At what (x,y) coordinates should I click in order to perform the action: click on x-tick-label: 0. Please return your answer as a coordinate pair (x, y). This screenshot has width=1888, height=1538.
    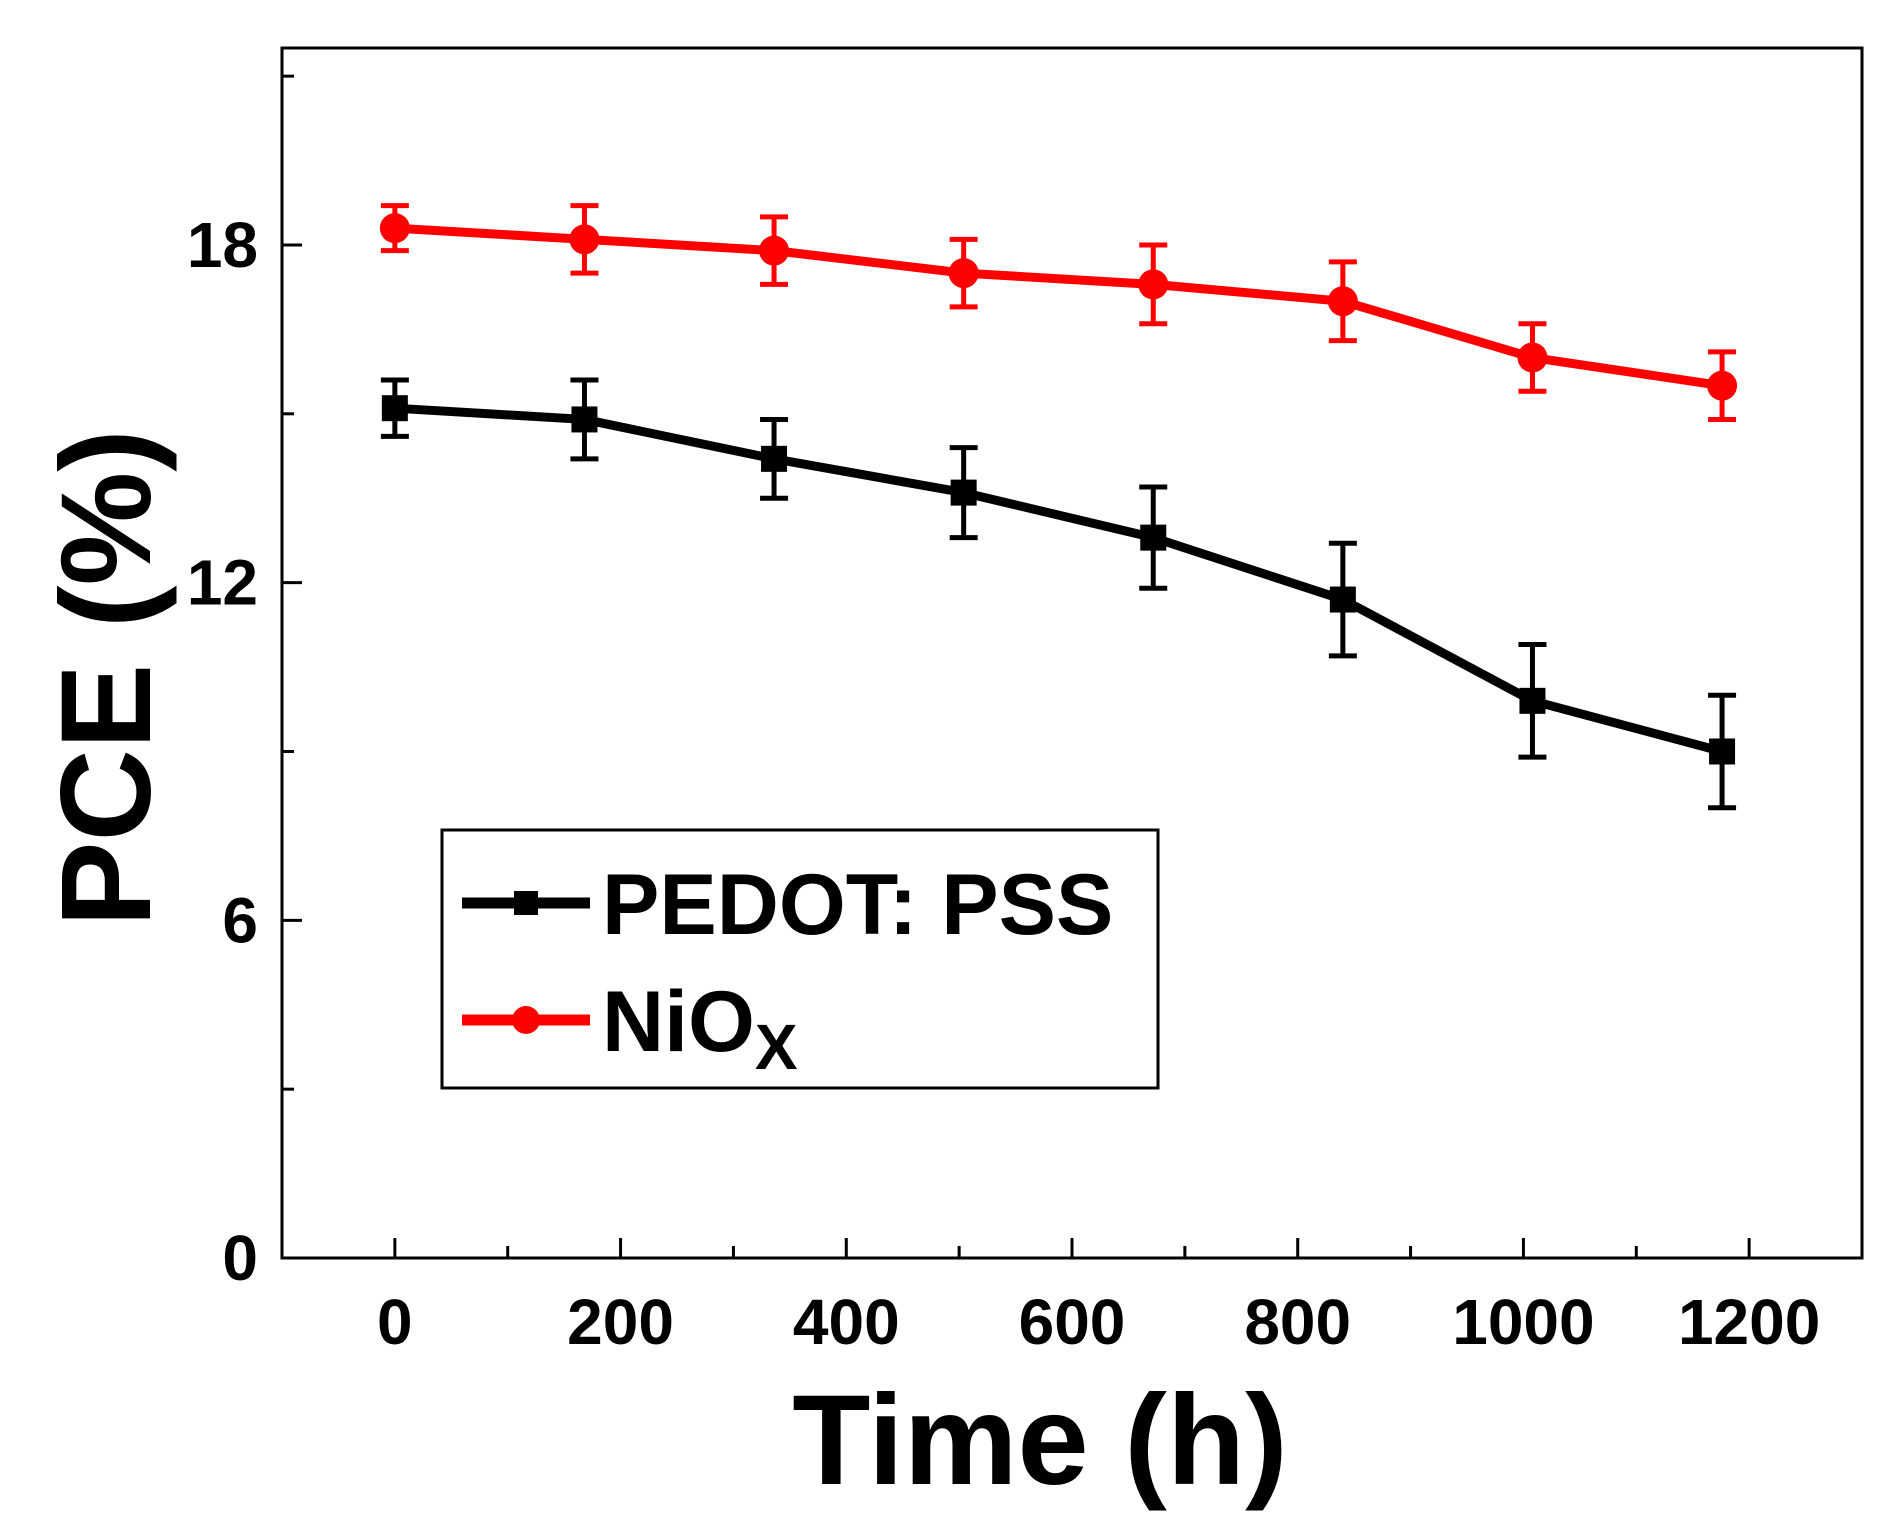
    Looking at the image, I should click on (395, 1322).